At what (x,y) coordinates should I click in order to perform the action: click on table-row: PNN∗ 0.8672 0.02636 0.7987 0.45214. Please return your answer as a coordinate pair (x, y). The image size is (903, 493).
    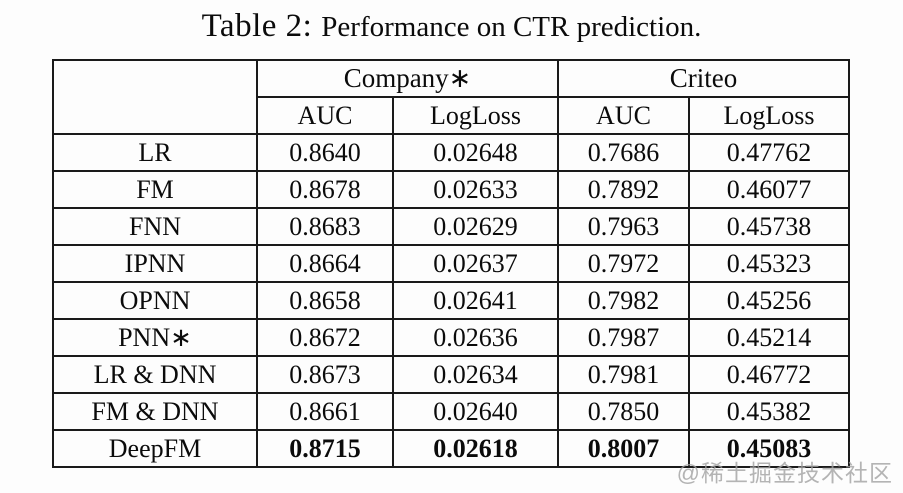
    Looking at the image, I should click on (451, 337).